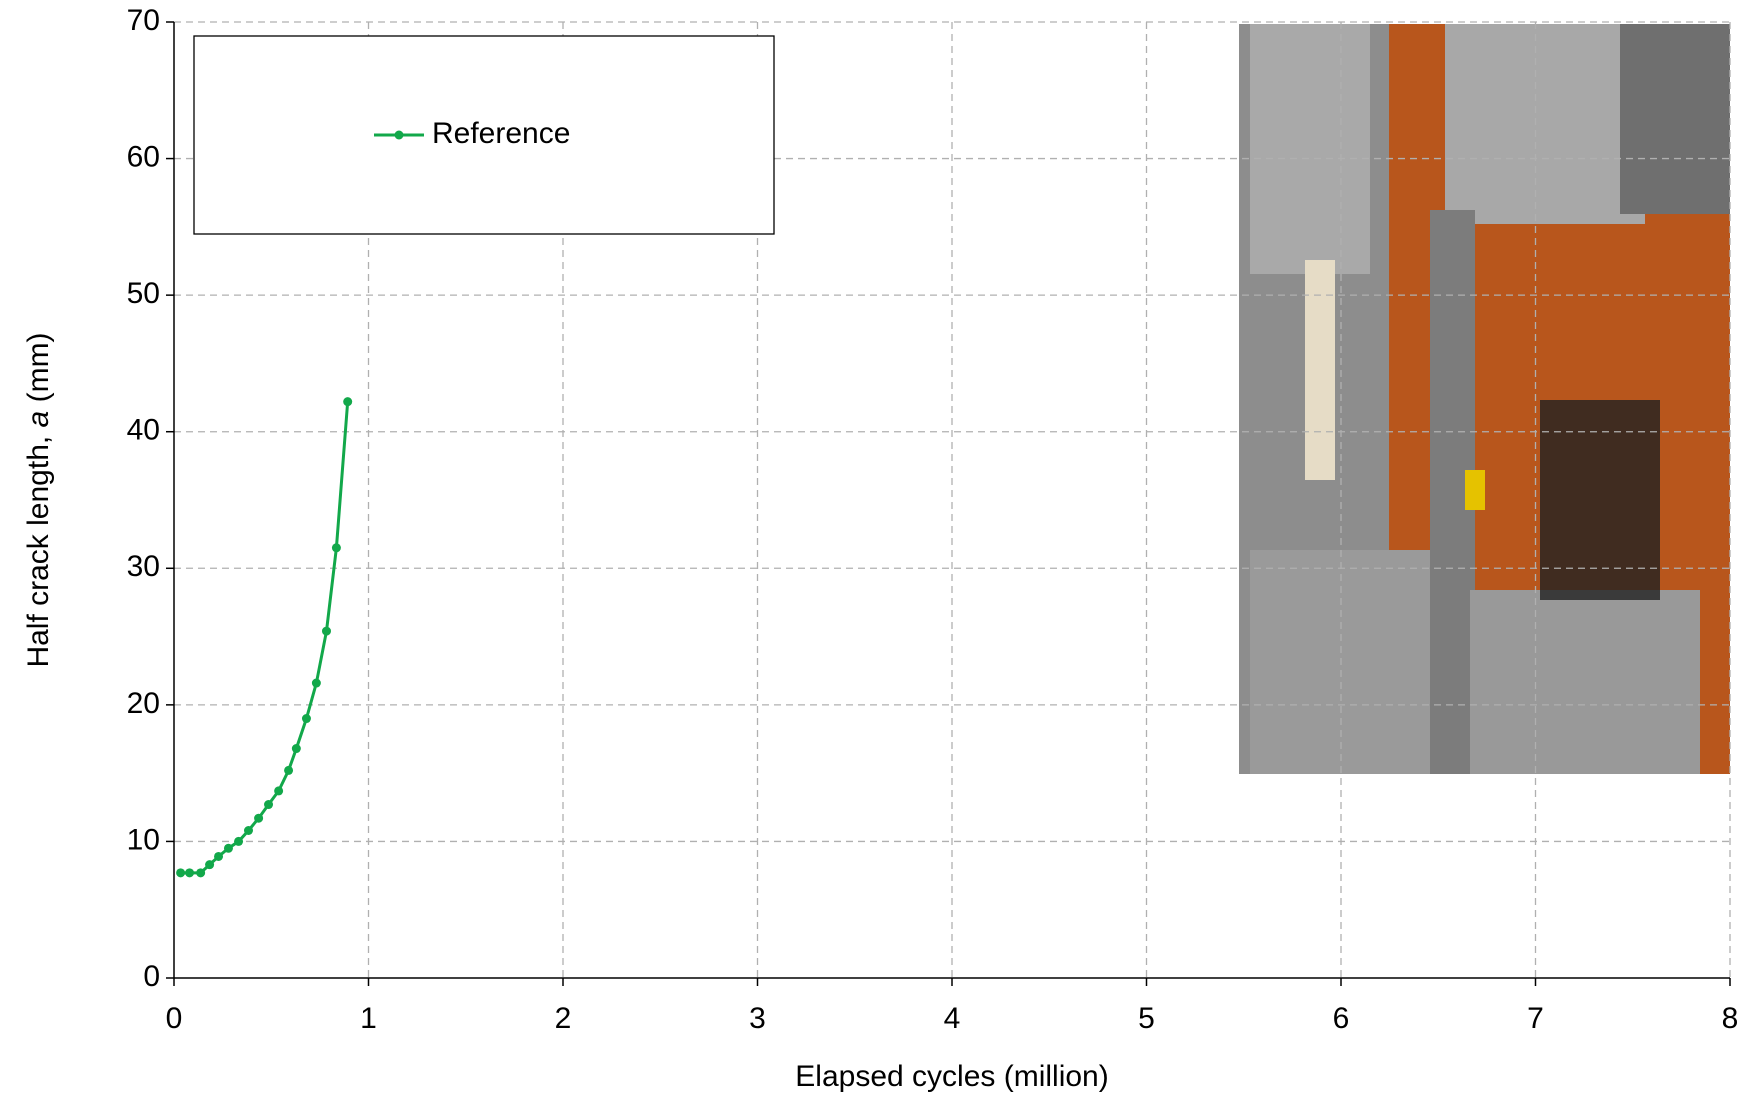  I want to click on y-tick-label: 20, so click(143, 703).